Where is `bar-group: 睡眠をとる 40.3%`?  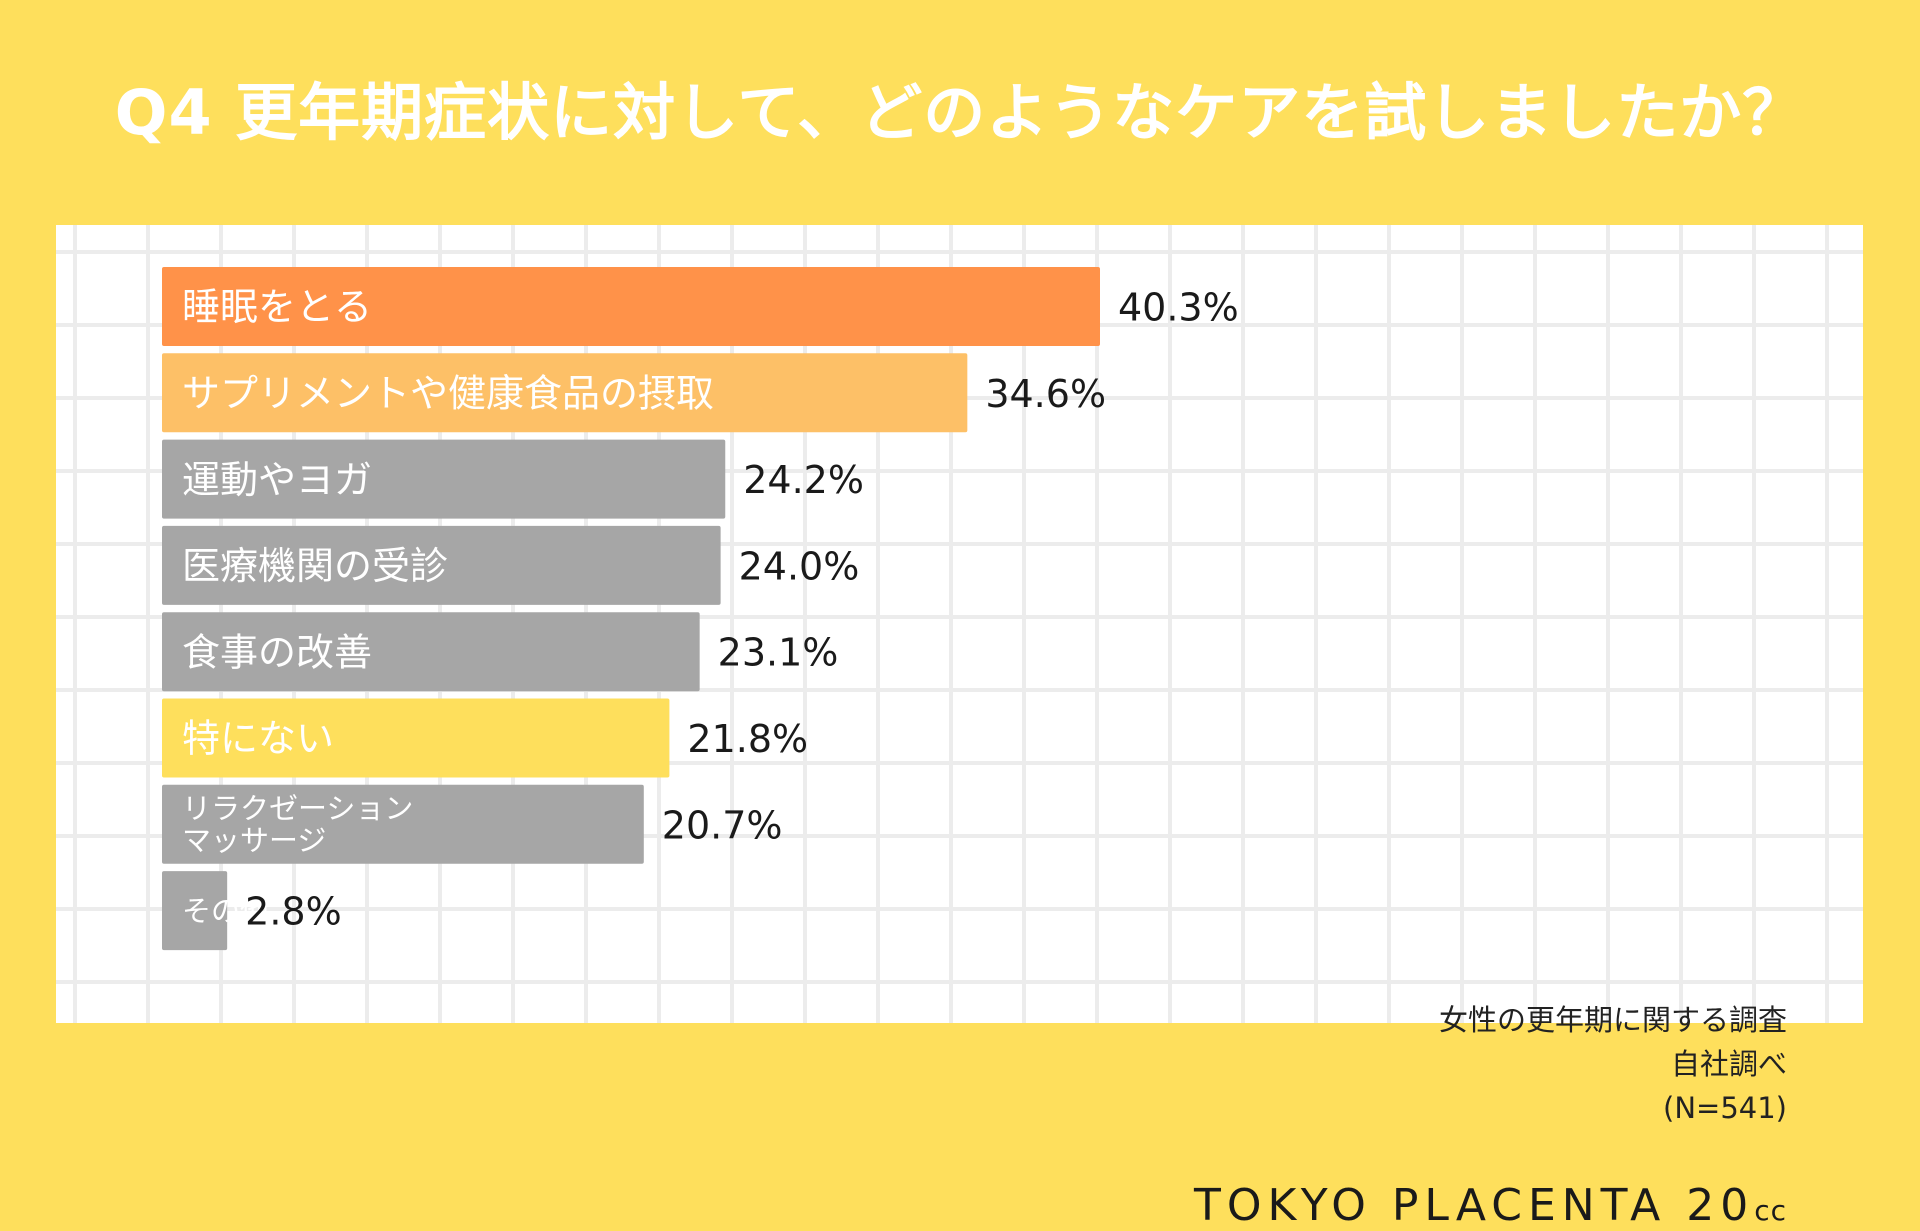 bar-group: 睡眠をとる 40.3% is located at coordinates (700, 306).